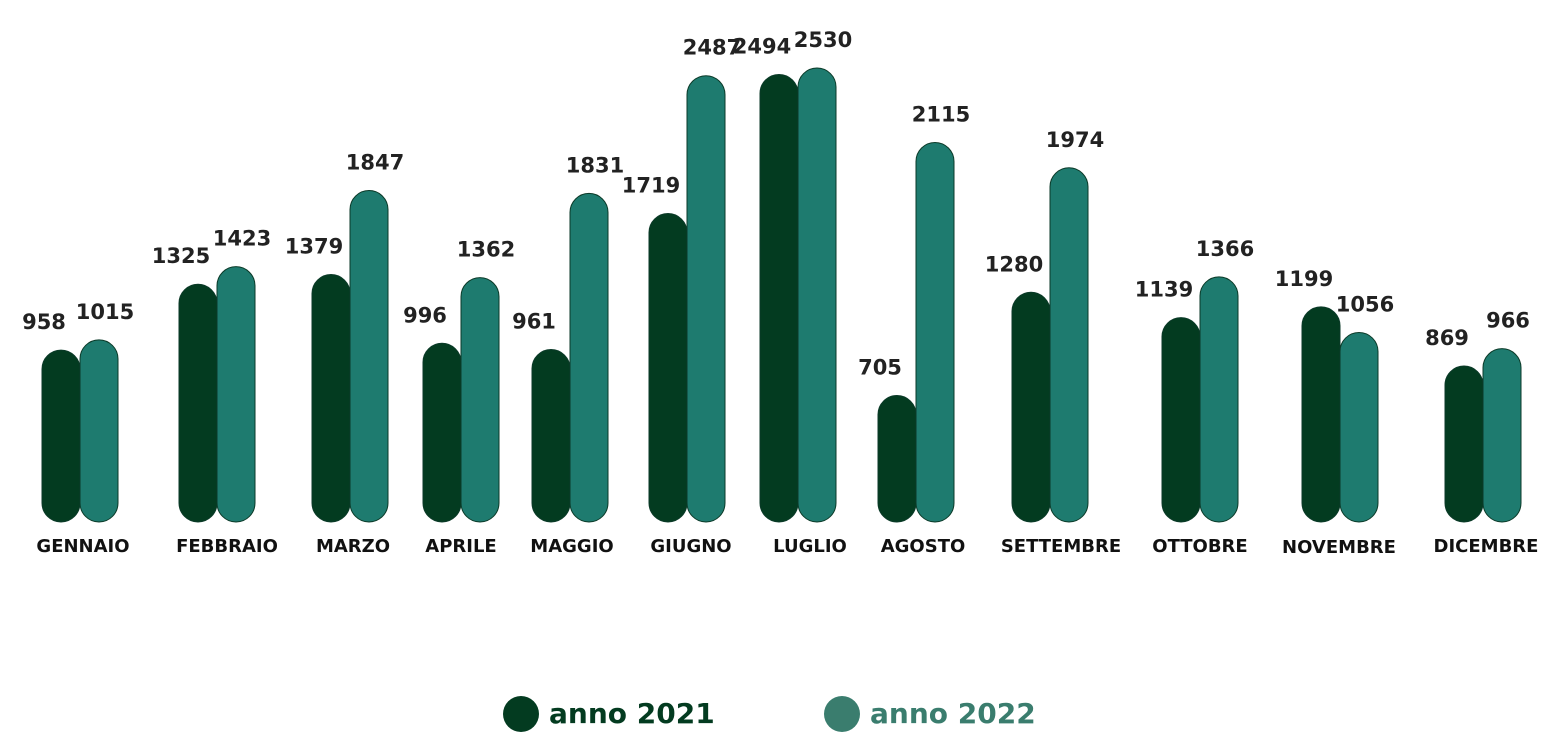 The height and width of the screenshot is (732, 1548). What do you see at coordinates (953, 713) in the screenshot?
I see `legend-label: anno 2022` at bounding box center [953, 713].